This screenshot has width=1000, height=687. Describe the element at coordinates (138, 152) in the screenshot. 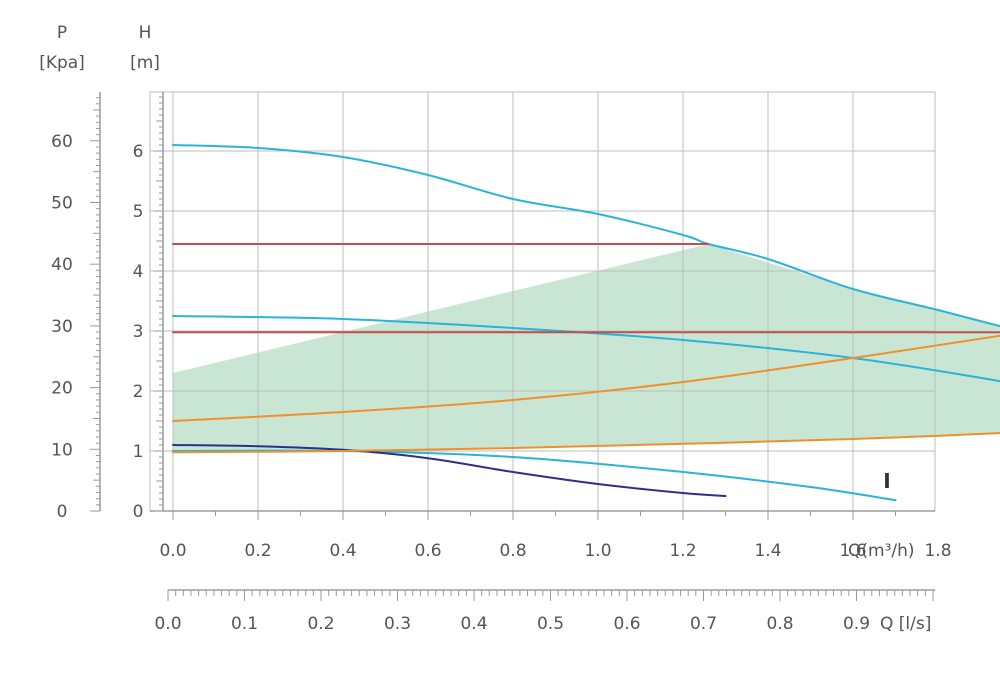

I see `head-axis-tick-label: 6` at that location.